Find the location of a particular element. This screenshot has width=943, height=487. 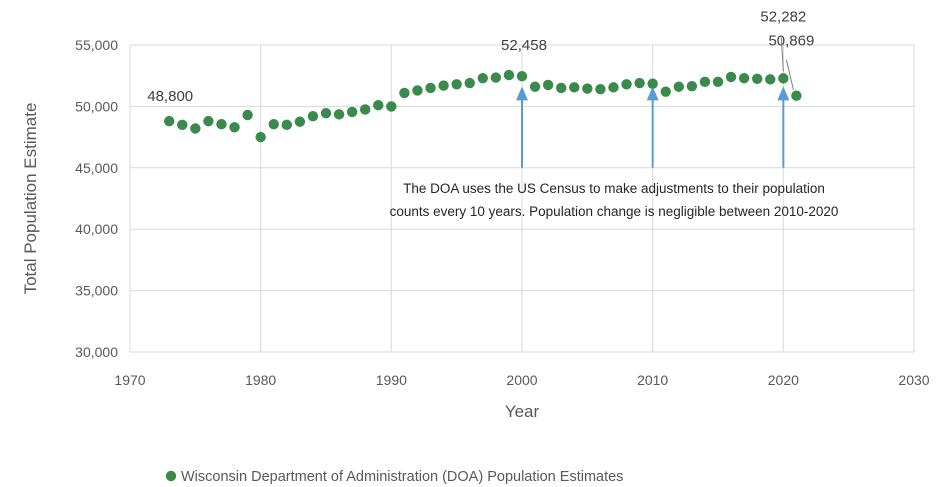

y-tick-label: 55,000 is located at coordinates (96, 45).